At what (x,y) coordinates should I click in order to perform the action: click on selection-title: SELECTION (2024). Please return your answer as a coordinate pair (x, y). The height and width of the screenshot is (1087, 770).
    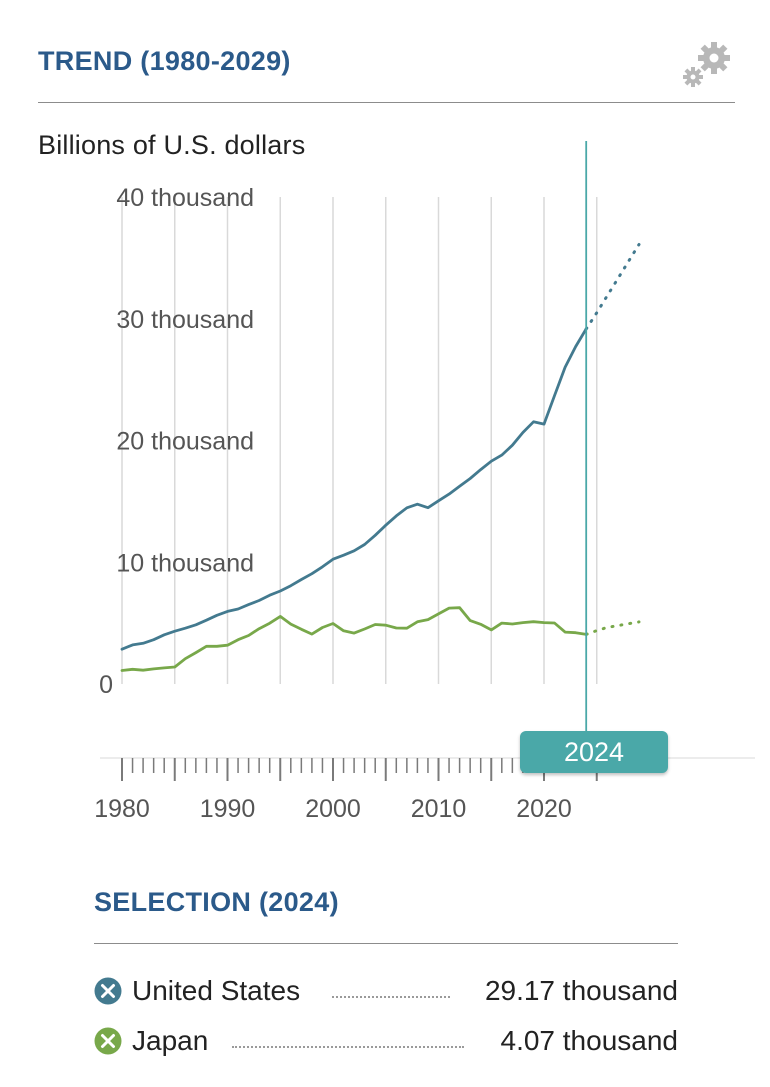
    Looking at the image, I should click on (216, 902).